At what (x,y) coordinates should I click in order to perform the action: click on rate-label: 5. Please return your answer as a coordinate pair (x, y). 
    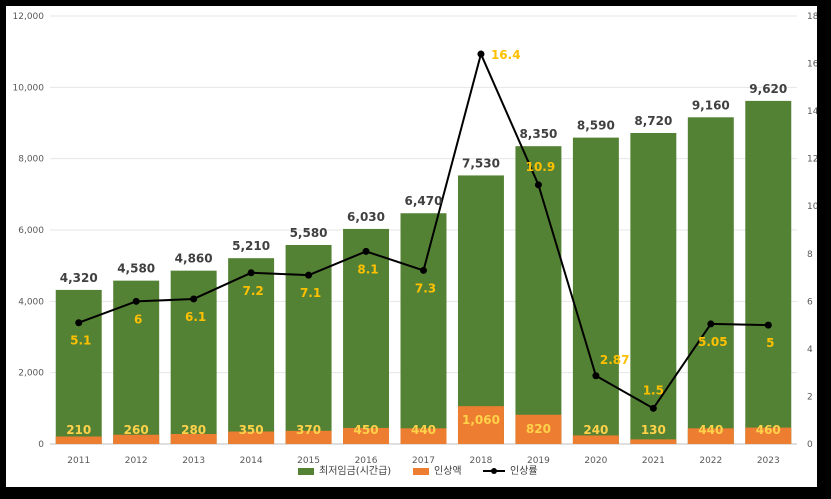
    Looking at the image, I should click on (770, 343).